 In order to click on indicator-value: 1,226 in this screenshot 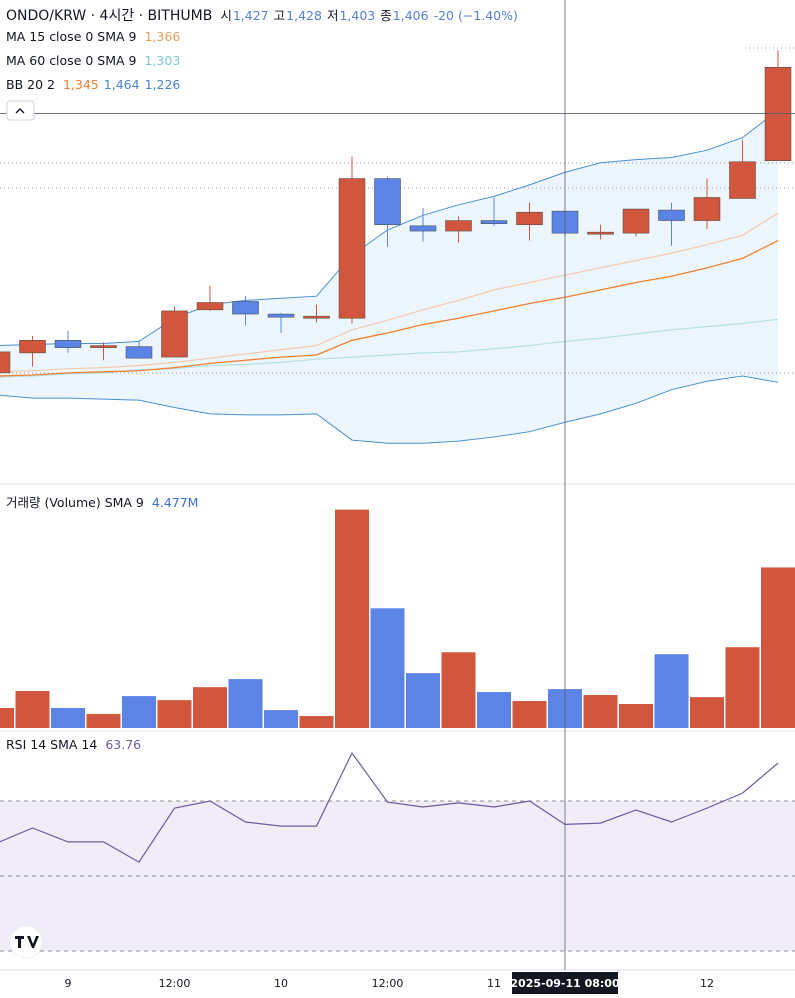, I will do `click(162, 84)`.